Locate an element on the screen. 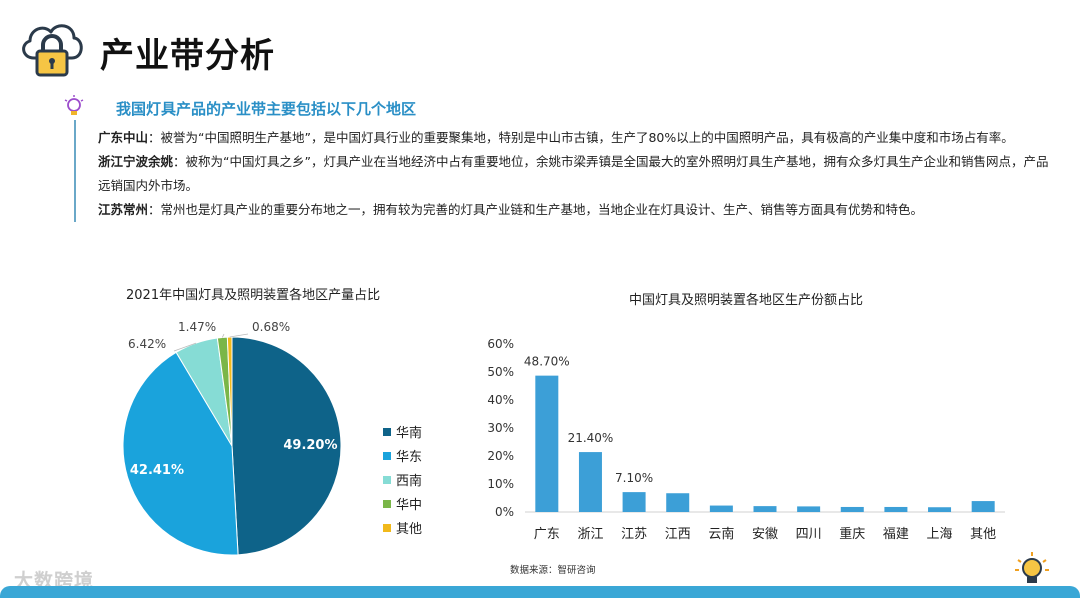 Image resolution: width=1080 pixels, height=598 pixels. x-tick-label: 福建 is located at coordinates (896, 534).